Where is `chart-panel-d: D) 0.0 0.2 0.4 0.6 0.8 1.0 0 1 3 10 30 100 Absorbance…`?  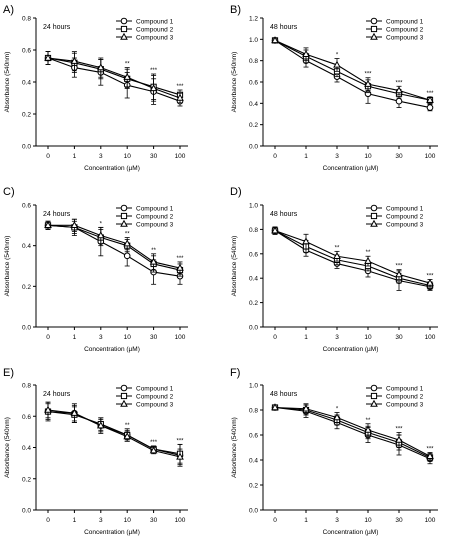 chart-panel-d: D) 0.0 0.2 0.4 0.6 0.8 1.0 0 1 3 10 30 100 Absorbance… is located at coordinates (334, 269).